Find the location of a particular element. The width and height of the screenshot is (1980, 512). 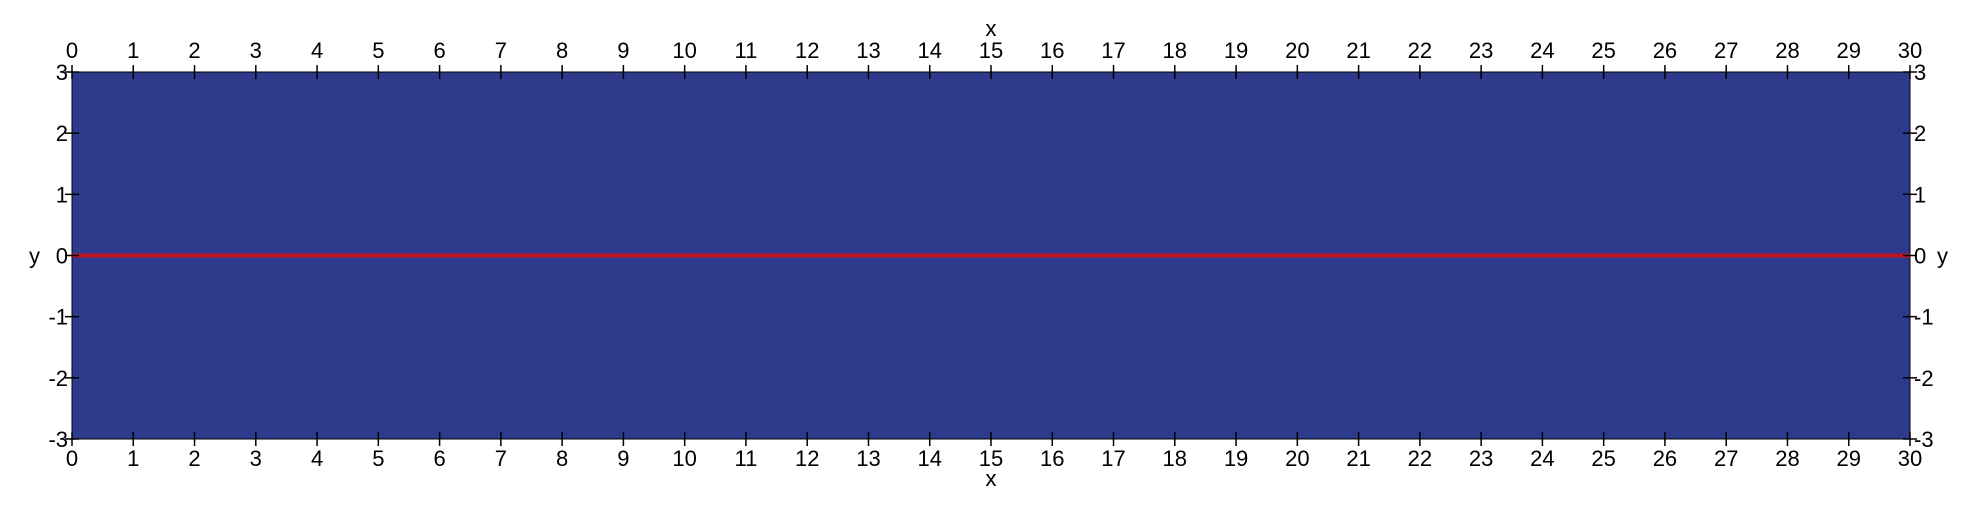

x-tick-label-top-24: 24 is located at coordinates (1542, 50).